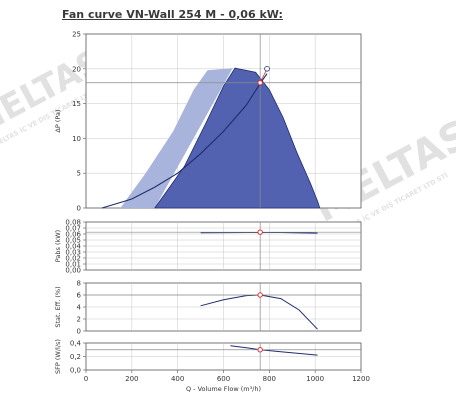  I want to click on pressure-ytick-label: 25, so click(76, 35).